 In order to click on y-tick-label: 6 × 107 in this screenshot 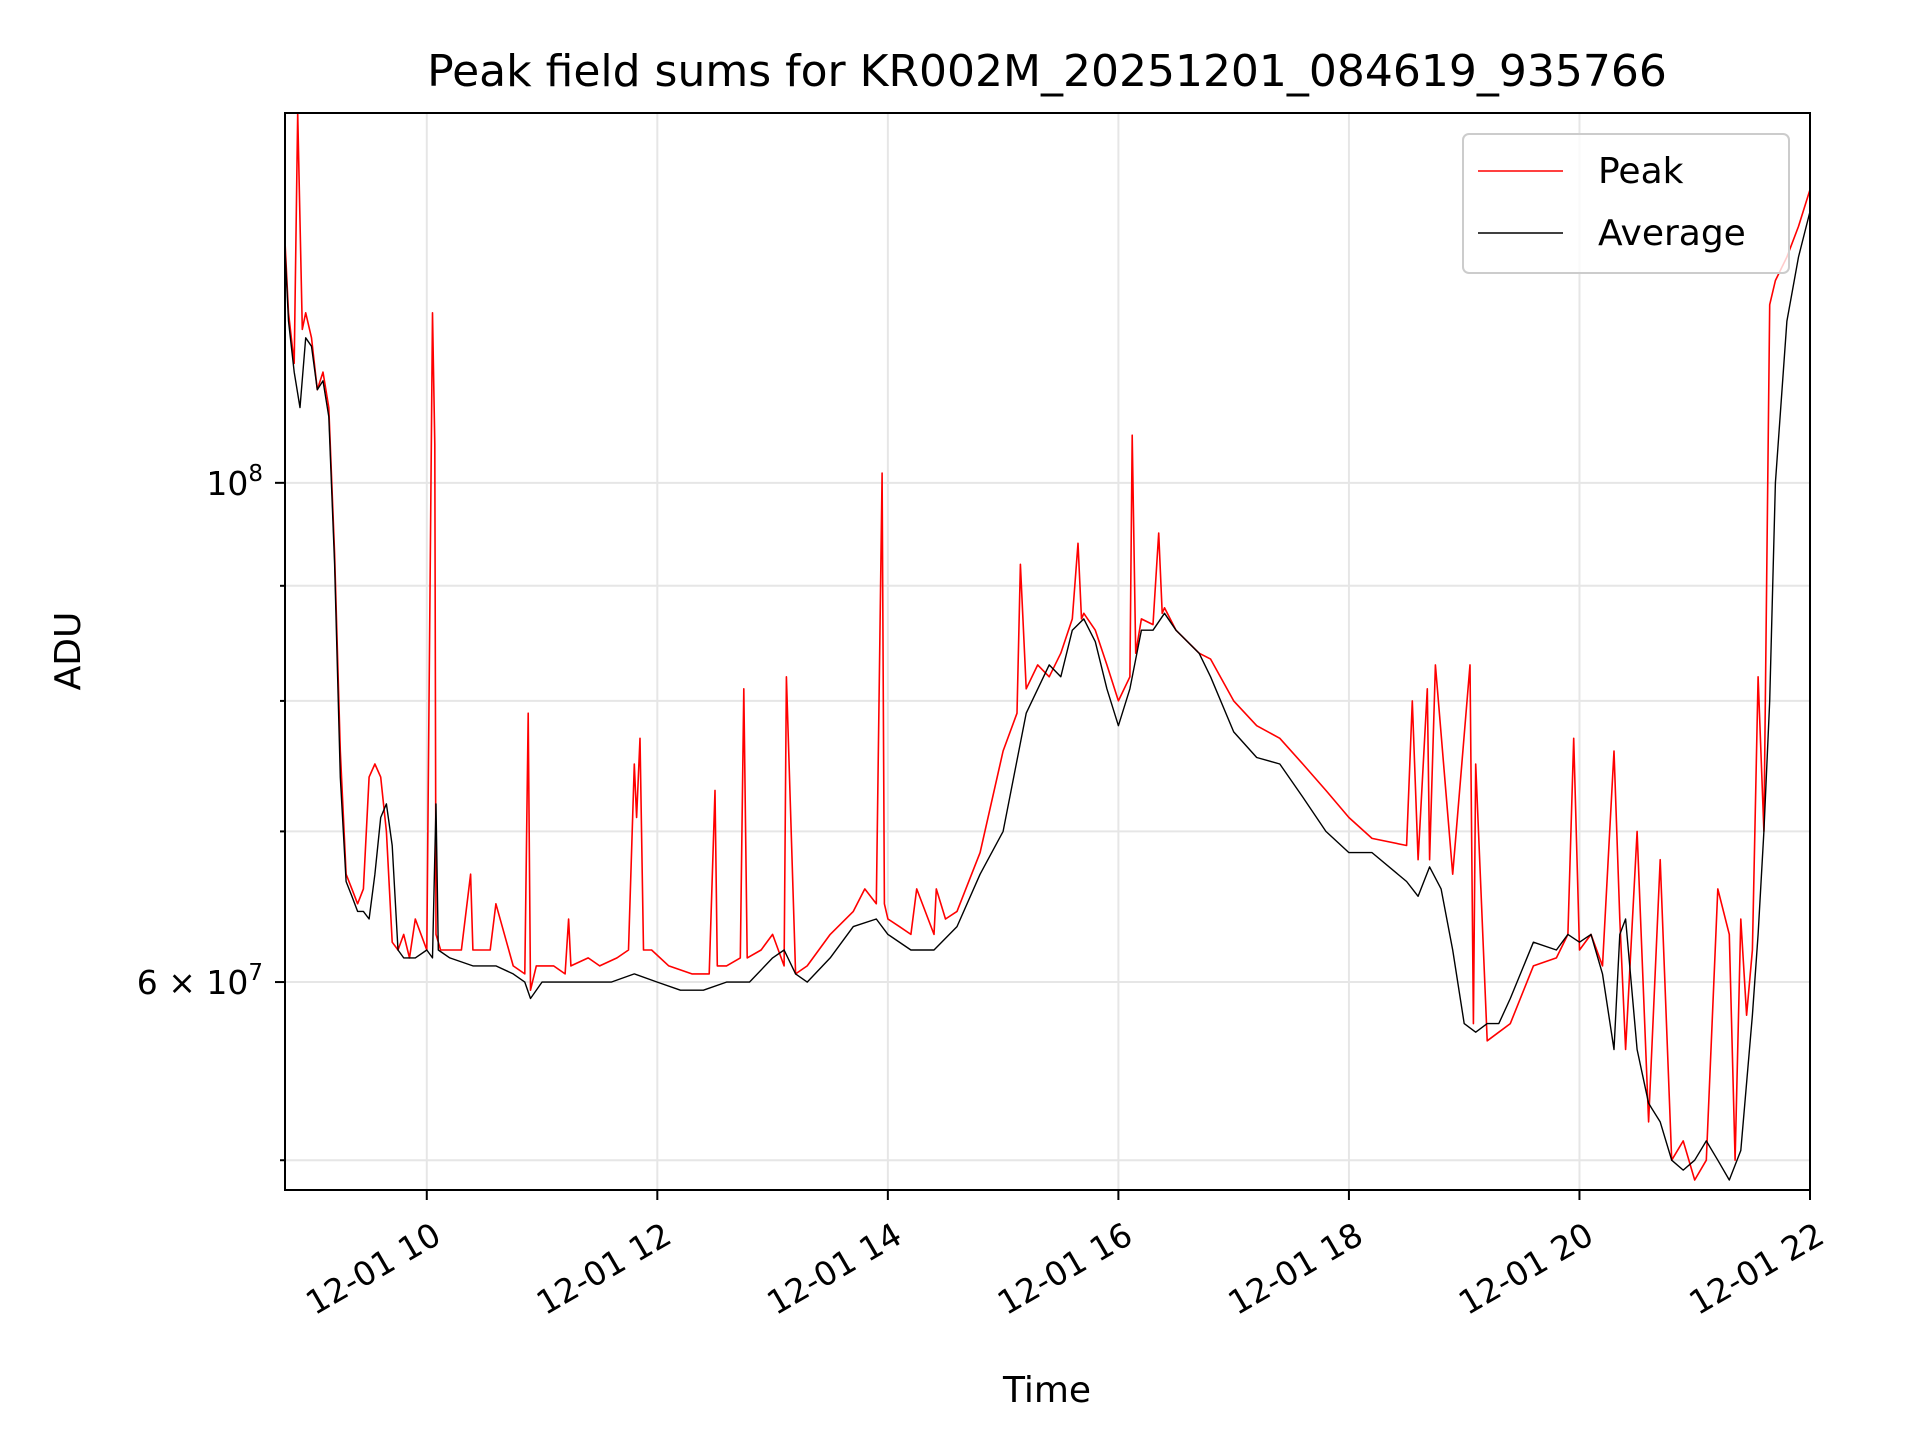, I will do `click(200, 981)`.